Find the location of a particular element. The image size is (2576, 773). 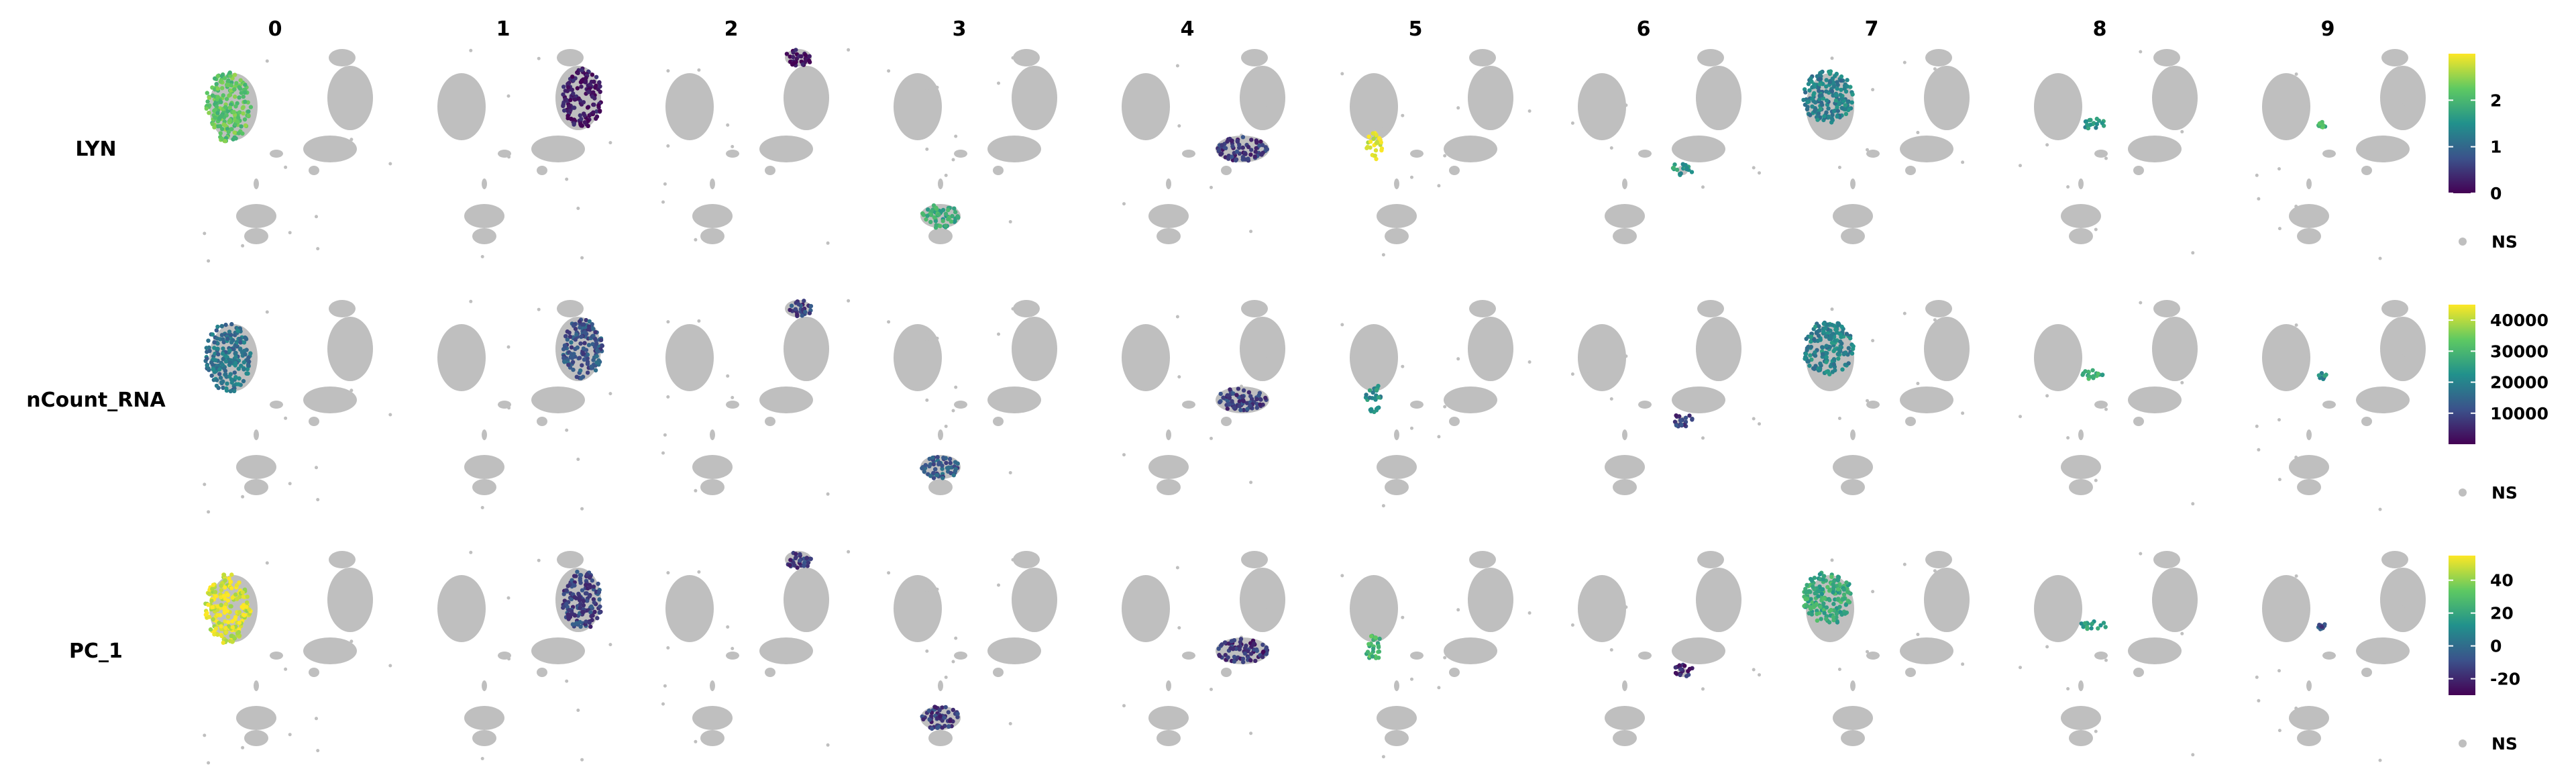

small-island-a is located at coordinates (2081, 183).